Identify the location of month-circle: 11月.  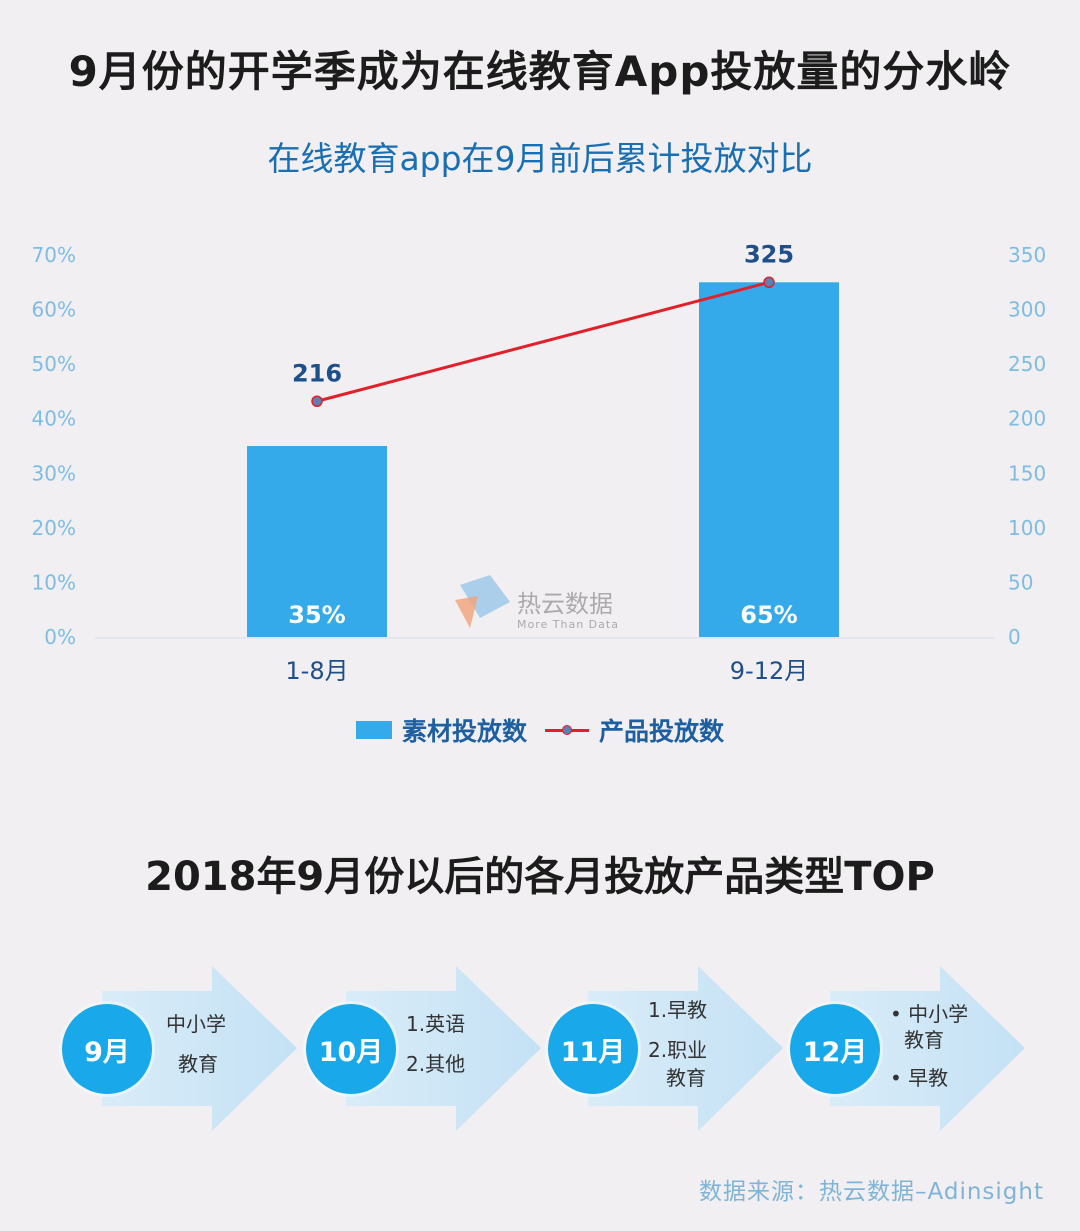
(593, 1049).